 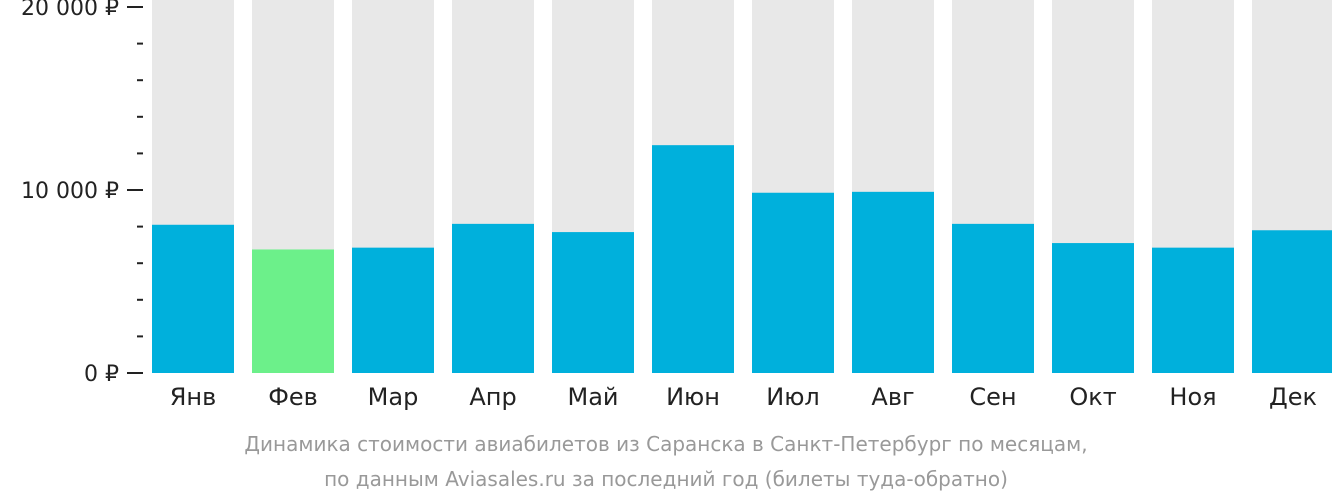 I want to click on y-tick-label: 10 000 ₽, so click(x=70, y=191).